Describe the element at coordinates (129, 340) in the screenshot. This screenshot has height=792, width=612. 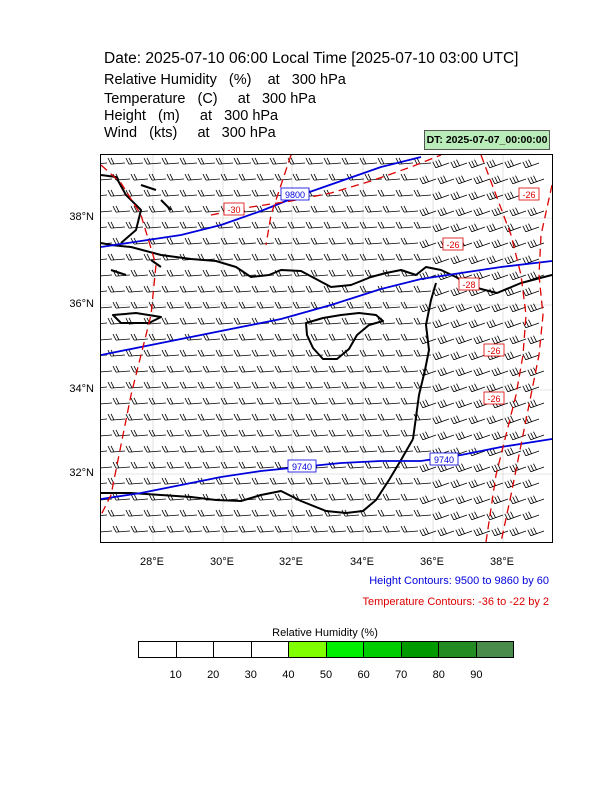
I see `temperature-contour-line` at that location.